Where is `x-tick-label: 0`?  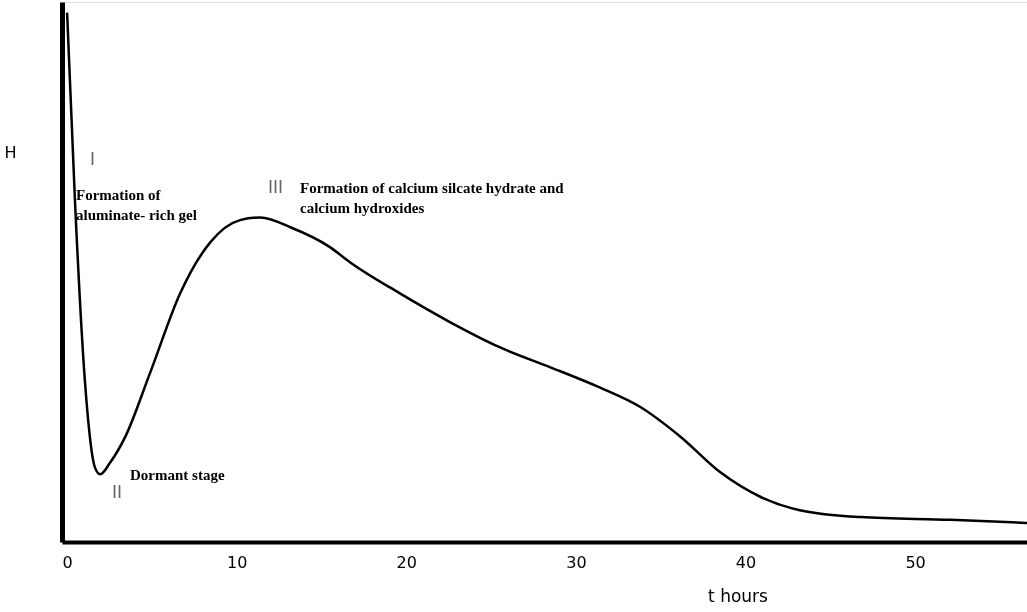 x-tick-label: 0 is located at coordinates (67, 562).